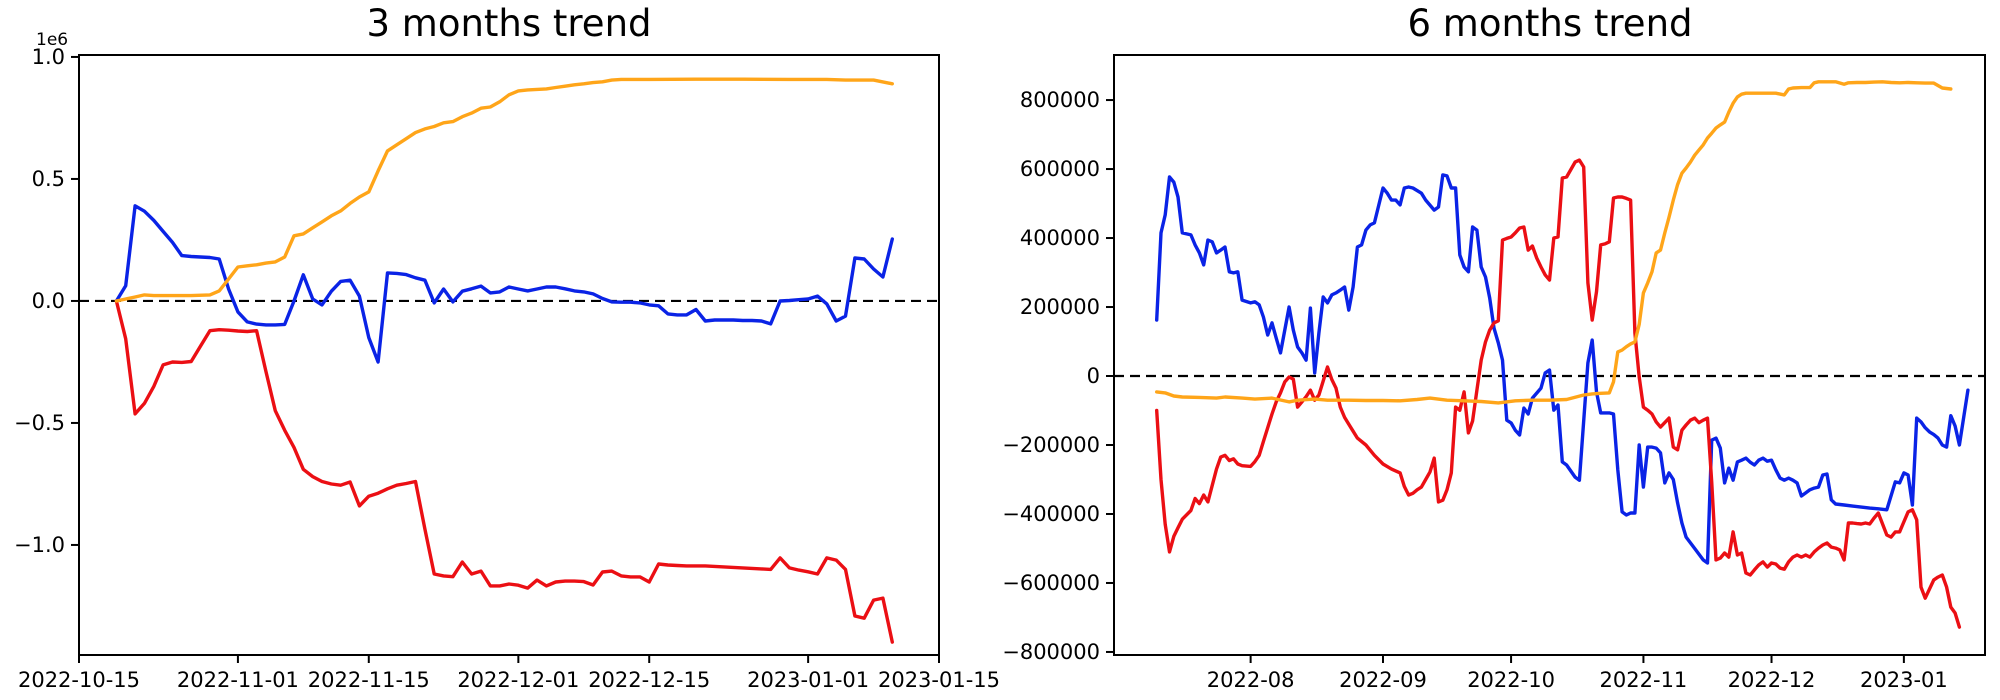  I want to click on y-tick-label: −800000, so click(1051, 652).